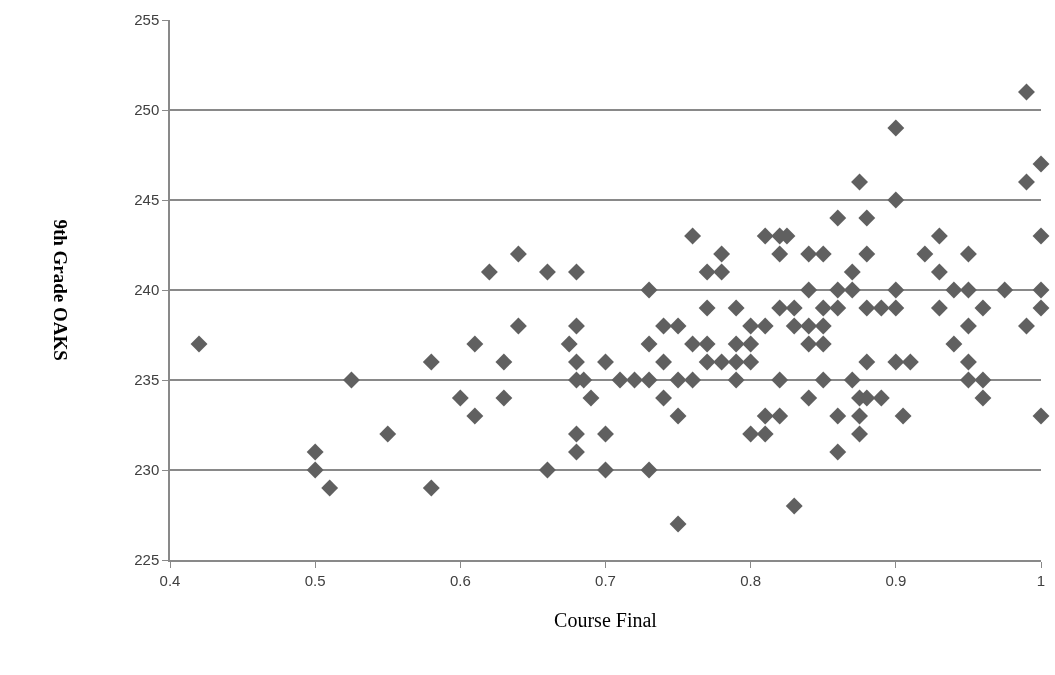 This screenshot has width=1055, height=675. I want to click on x-tick-label: 0.8, so click(751, 580).